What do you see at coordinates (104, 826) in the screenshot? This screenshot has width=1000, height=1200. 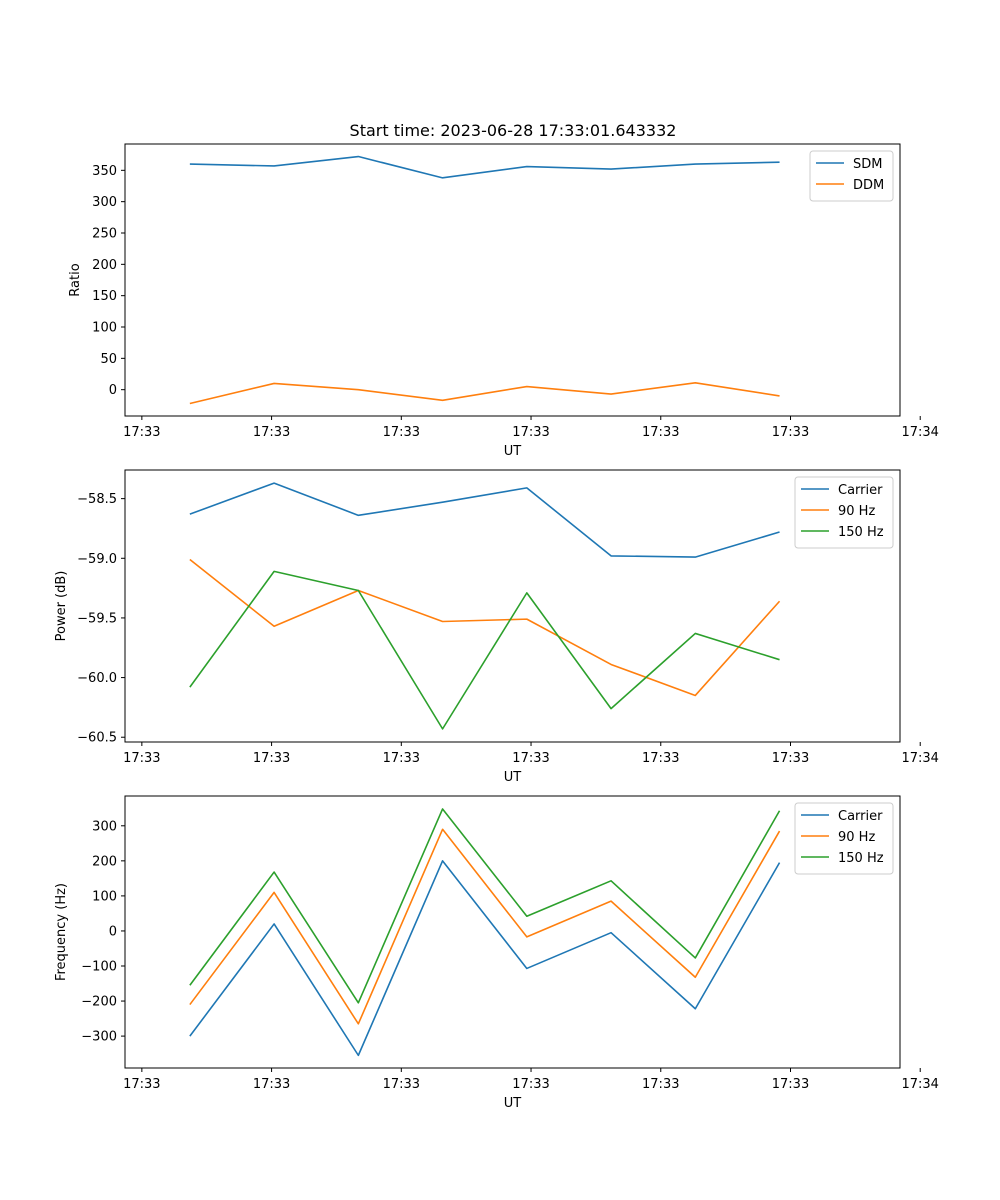 I see `frequency-y-tick-label: 300` at bounding box center [104, 826].